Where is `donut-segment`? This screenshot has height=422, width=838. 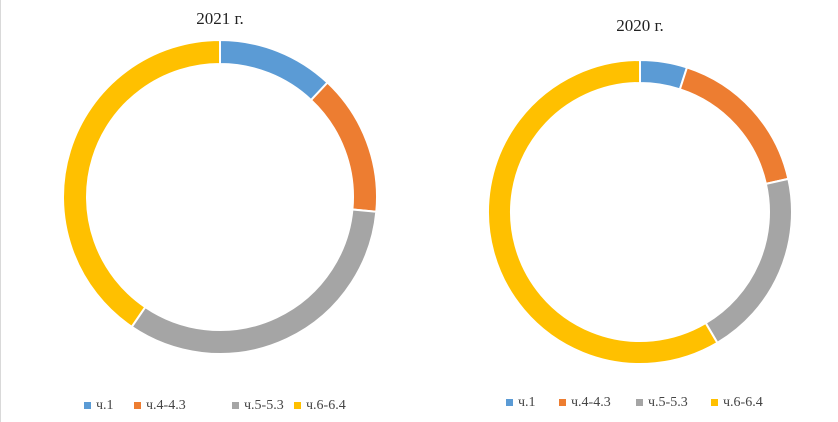 donut-segment is located at coordinates (141, 183).